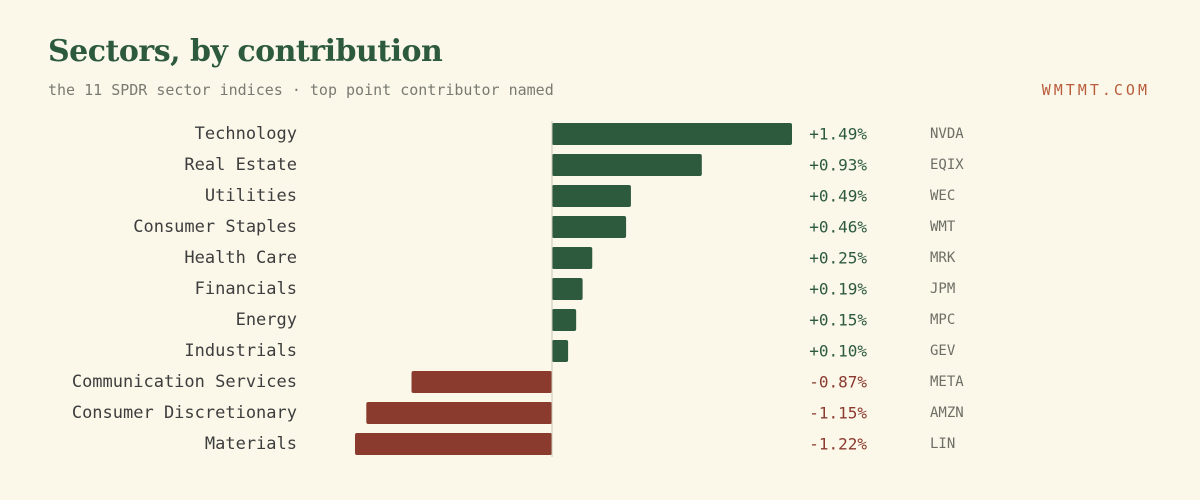 The image size is (1200, 500). Describe the element at coordinates (947, 134) in the screenshot. I see `top-contributor-ticker: NVDA` at that location.